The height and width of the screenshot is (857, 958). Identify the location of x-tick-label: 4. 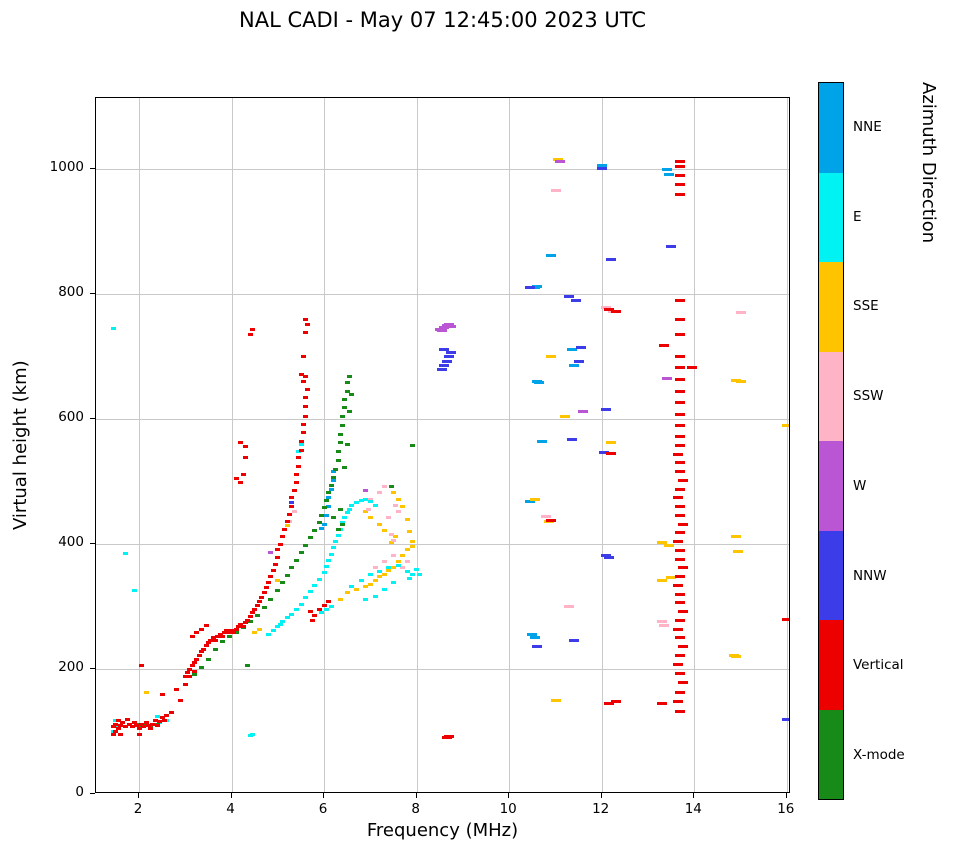
(230, 809).